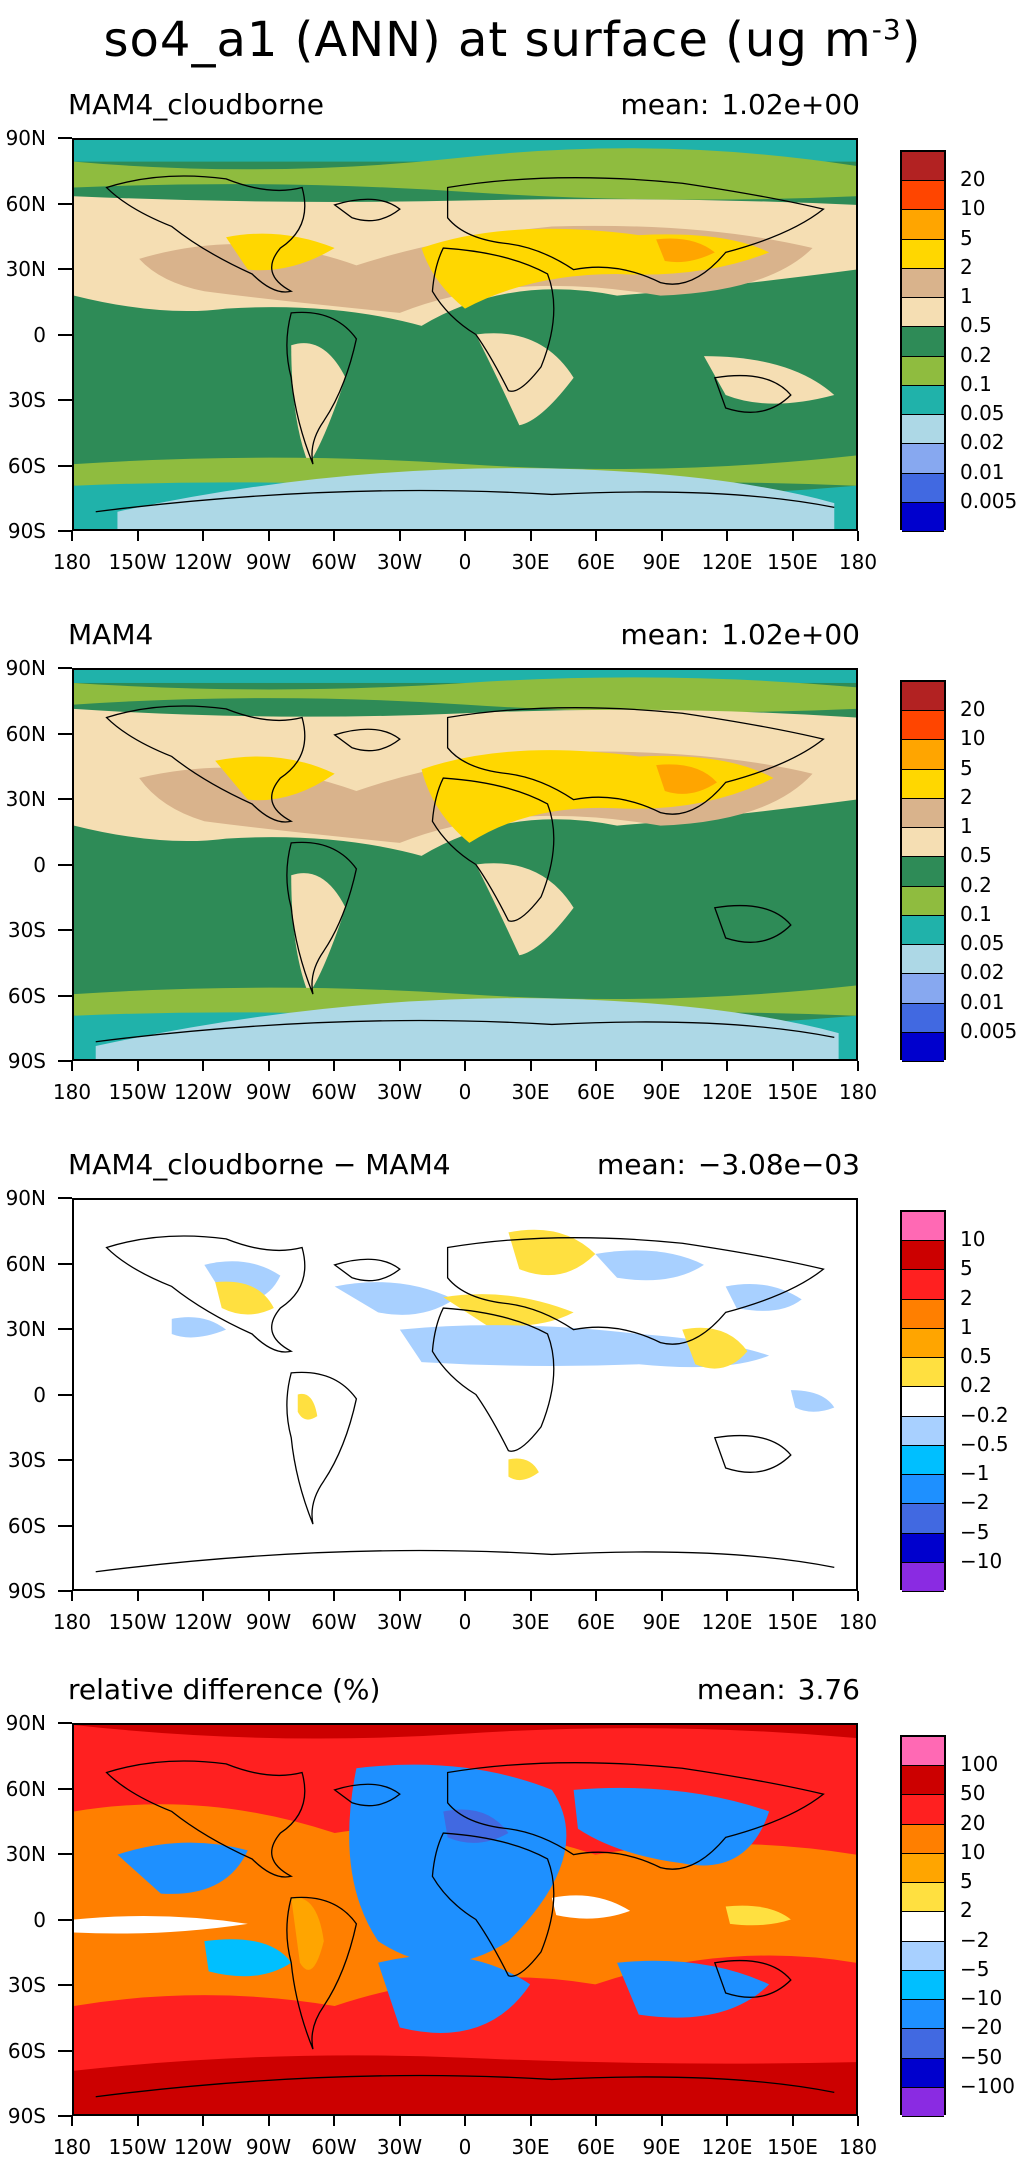 This screenshot has height=2175, width=1025. Describe the element at coordinates (778, 1689) in the screenshot. I see `panel-mean: mean: 3.76` at that location.